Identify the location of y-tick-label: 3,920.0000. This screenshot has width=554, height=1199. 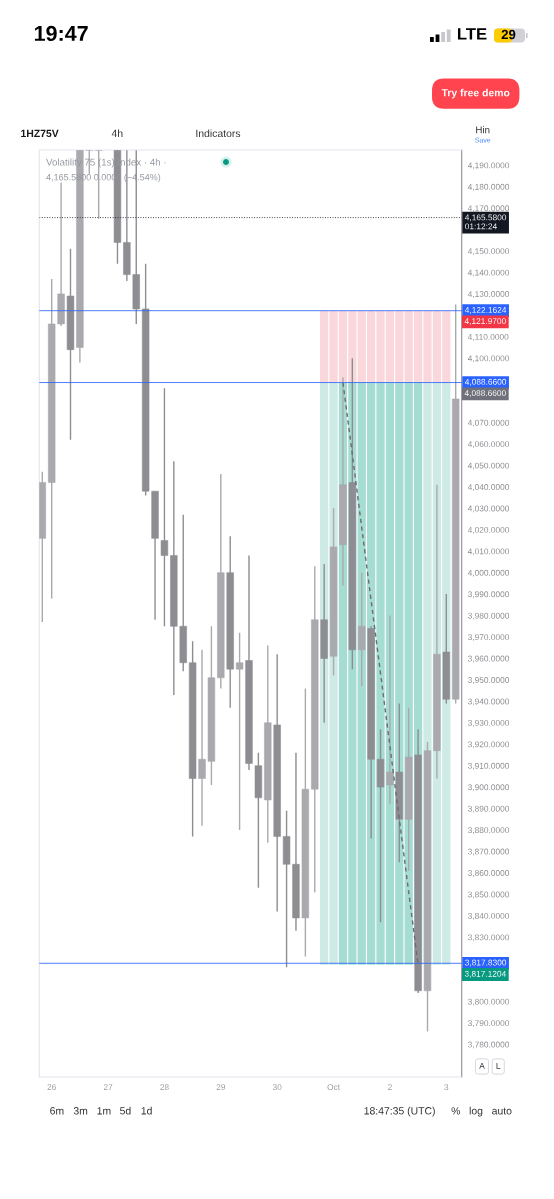
(488, 745).